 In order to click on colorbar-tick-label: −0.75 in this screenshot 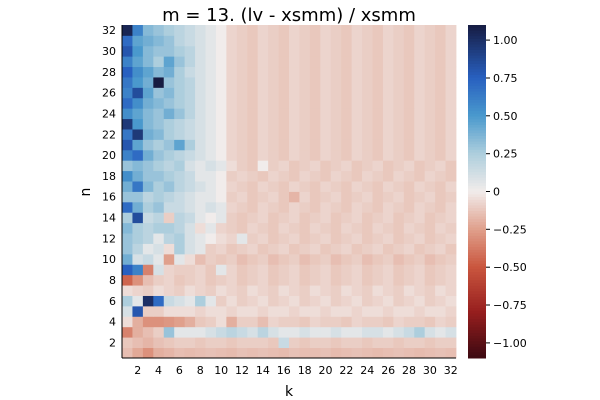, I will do `click(510, 305)`.